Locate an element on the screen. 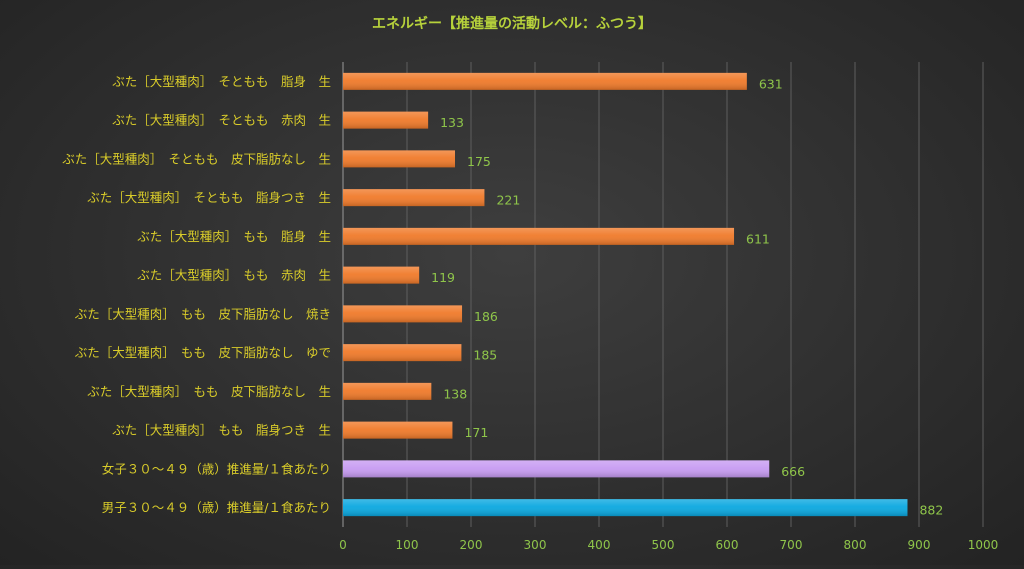  category-label: ぶた［大型種肉］ そともも 赤肉 生 is located at coordinates (221, 120).